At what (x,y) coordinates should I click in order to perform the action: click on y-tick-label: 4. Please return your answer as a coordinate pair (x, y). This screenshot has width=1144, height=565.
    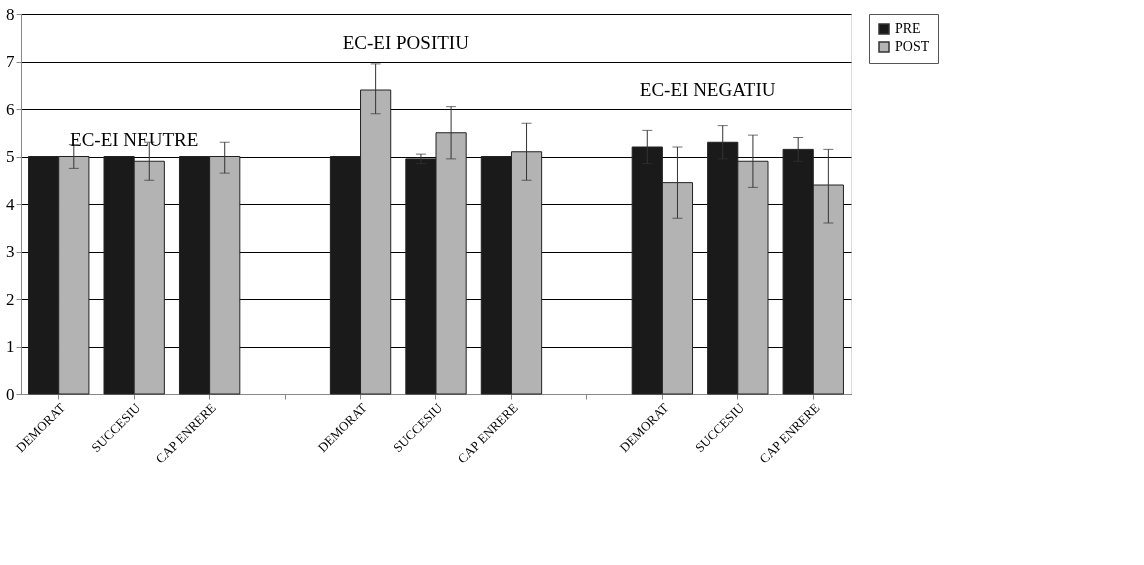
    Looking at the image, I should click on (10, 204).